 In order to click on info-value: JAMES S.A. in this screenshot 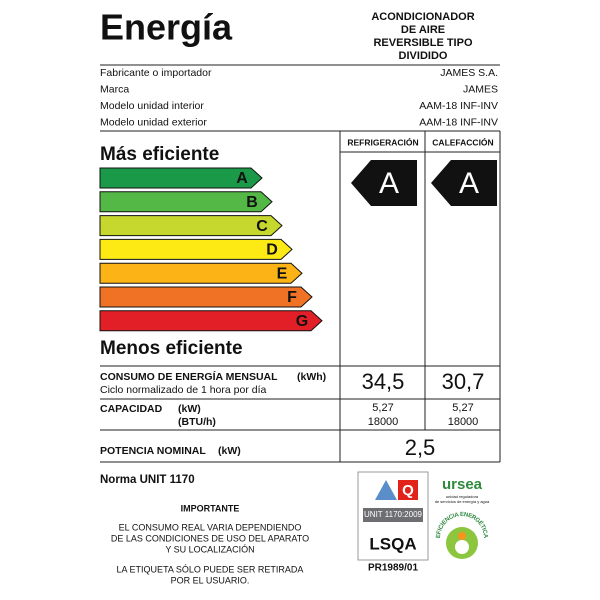, I will do `click(469, 73)`.